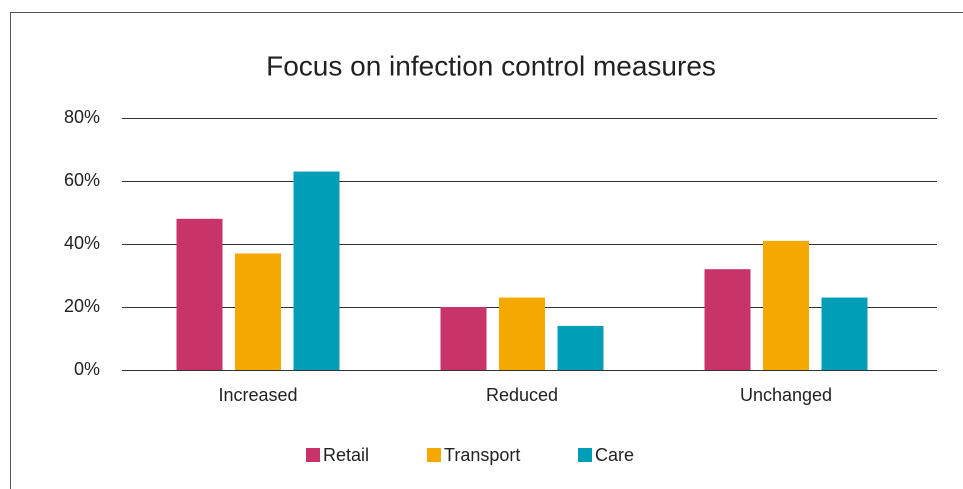 The width and height of the screenshot is (963, 489). I want to click on y-tick-label: 60%, so click(82, 180).